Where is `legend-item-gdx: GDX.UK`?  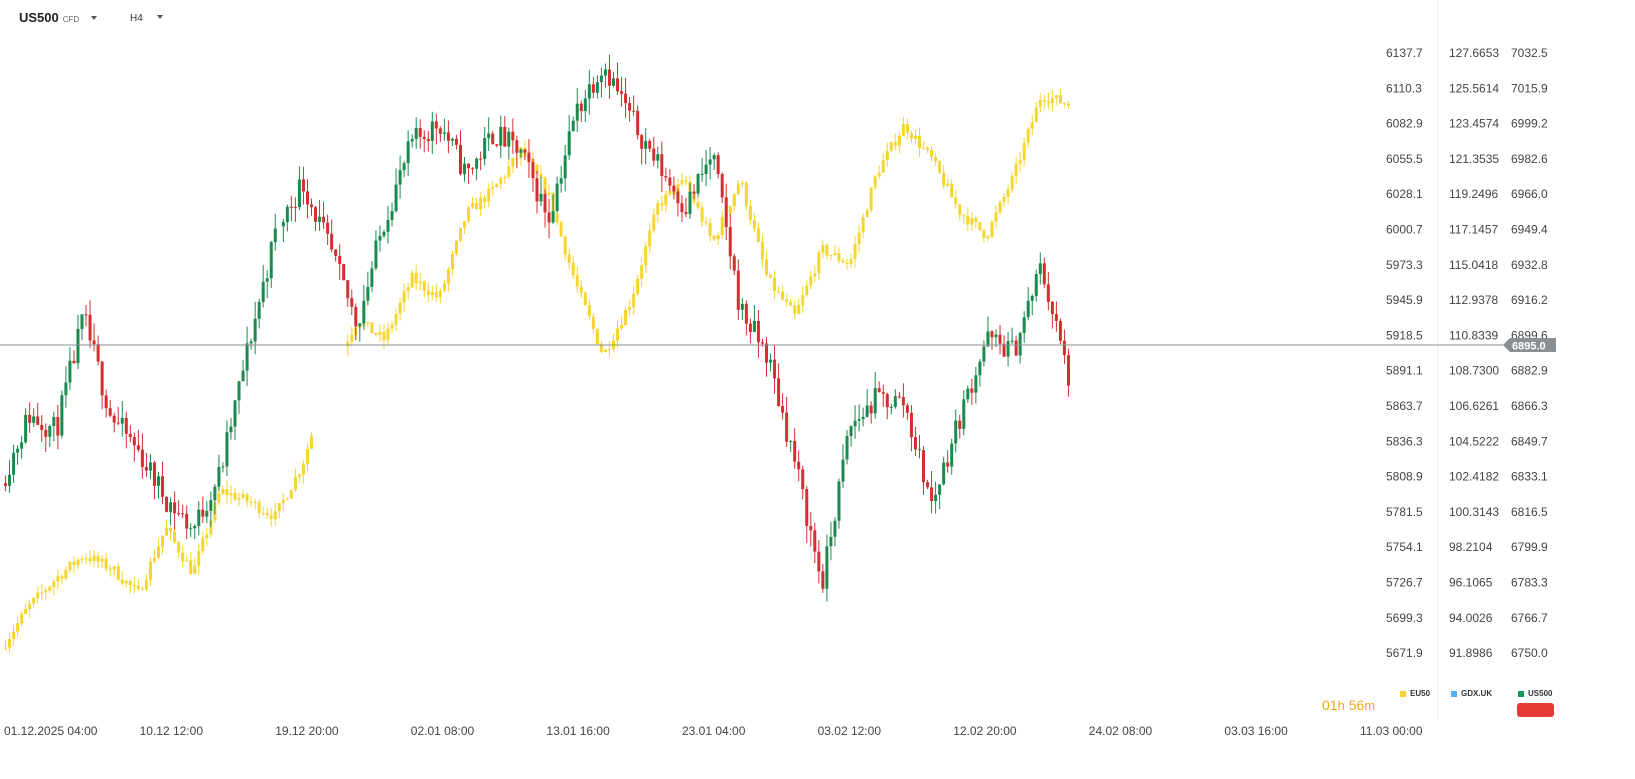
legend-item-gdx: GDX.UK is located at coordinates (1471, 693).